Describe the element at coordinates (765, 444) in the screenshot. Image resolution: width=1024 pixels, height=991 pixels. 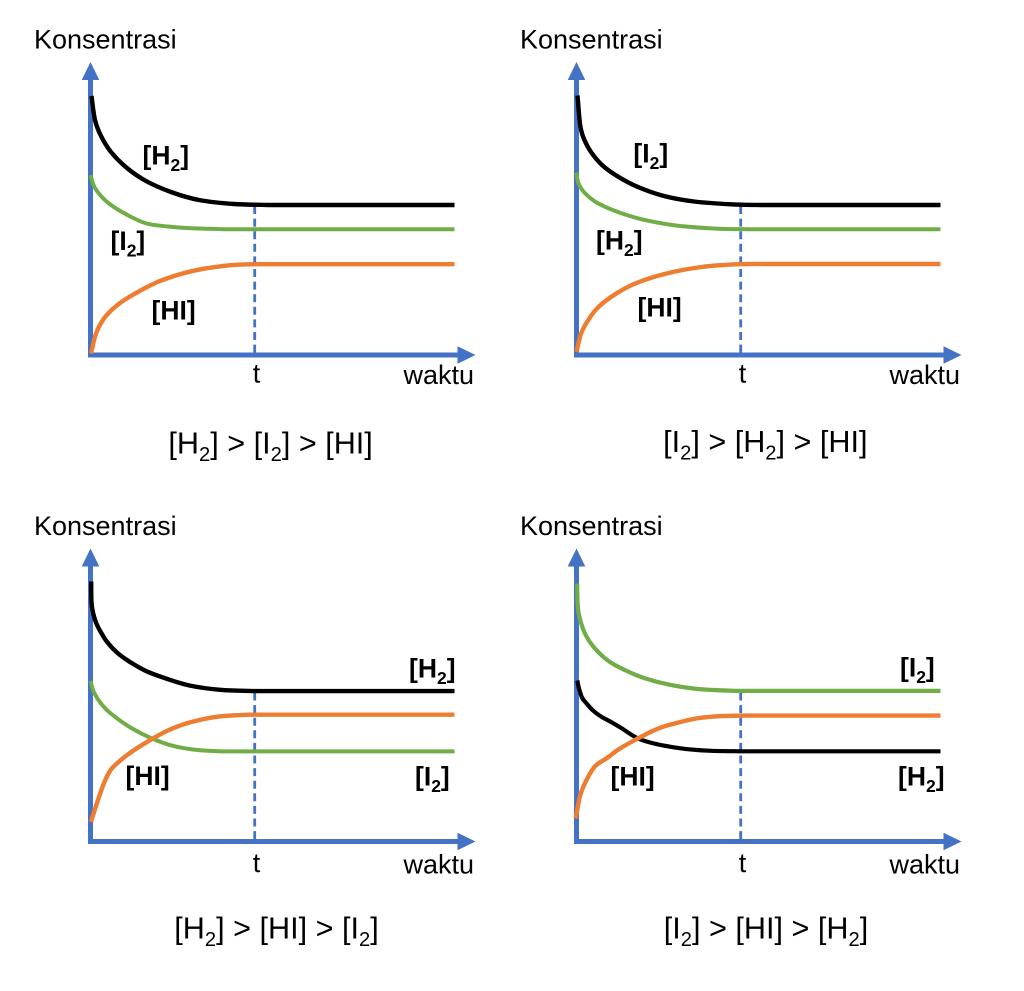
I see `svg-text: [I2] > [H2] > [HI]` at that location.